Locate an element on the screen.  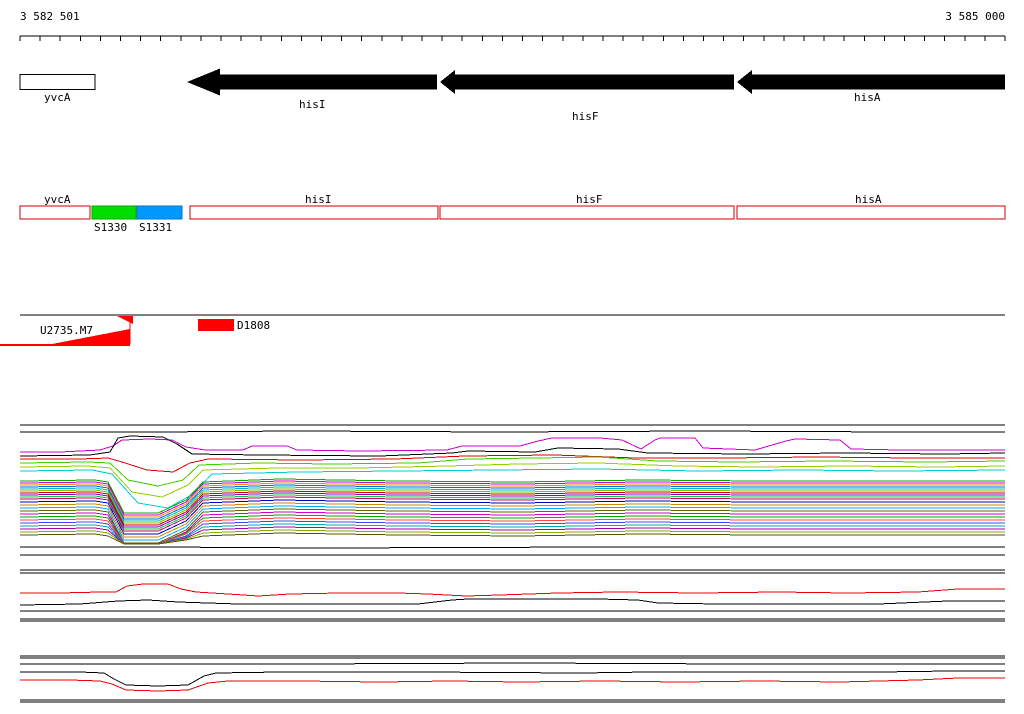
feature-box-S1331 is located at coordinates (159, 212).